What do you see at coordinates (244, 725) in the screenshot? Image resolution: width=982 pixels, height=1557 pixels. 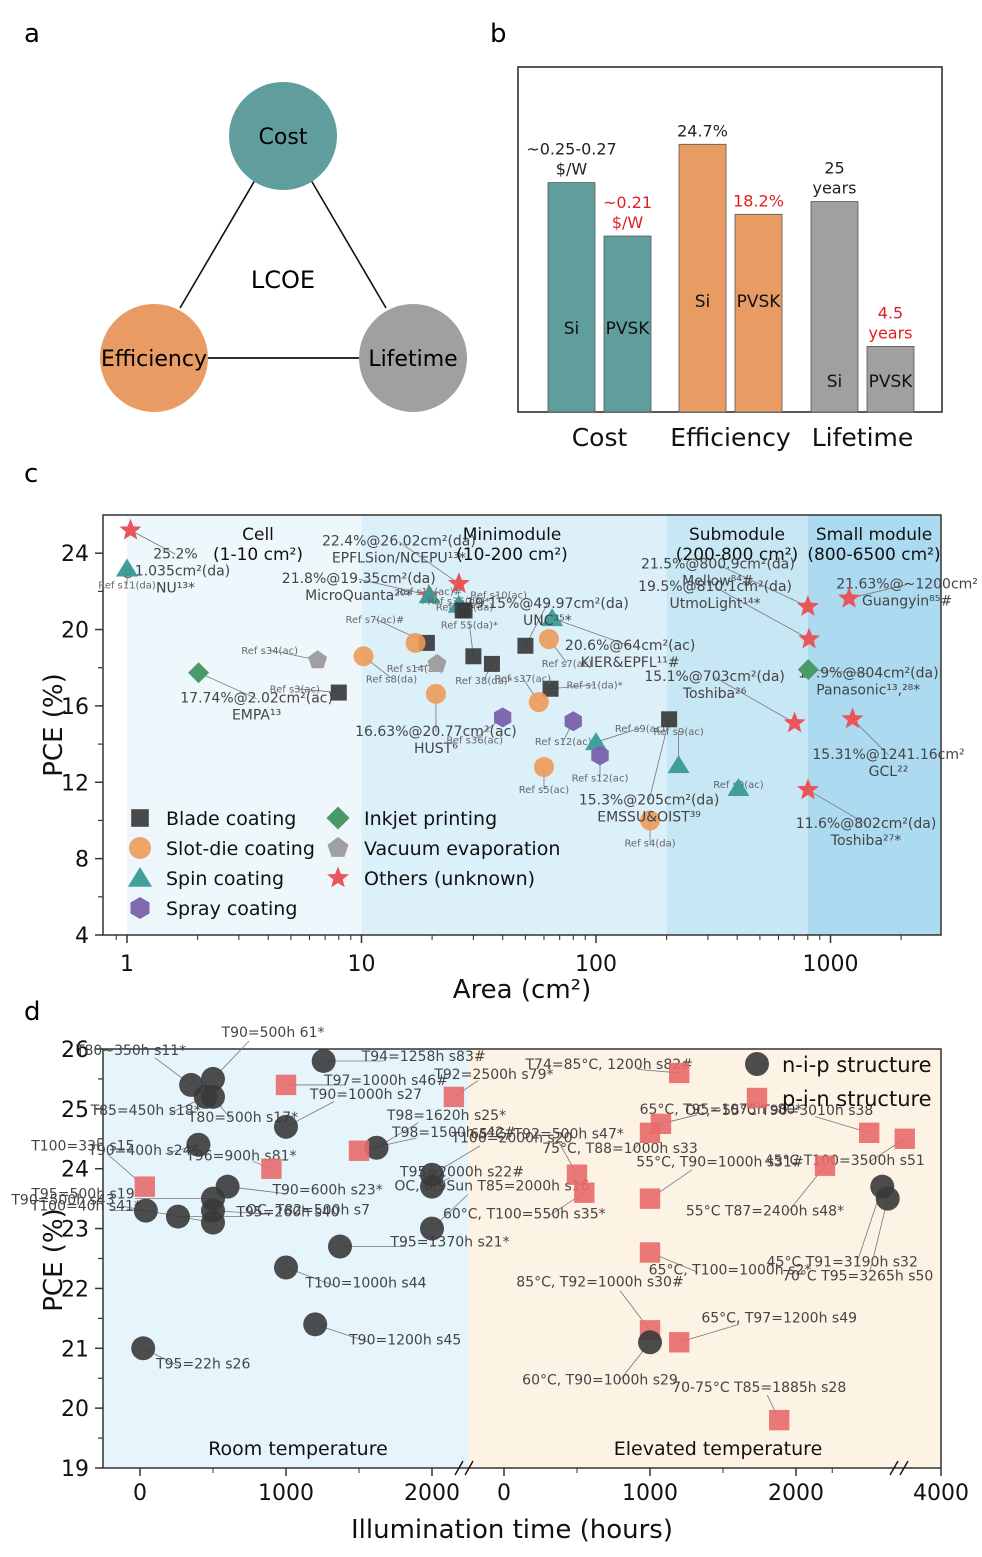 I see `region-cell` at bounding box center [244, 725].